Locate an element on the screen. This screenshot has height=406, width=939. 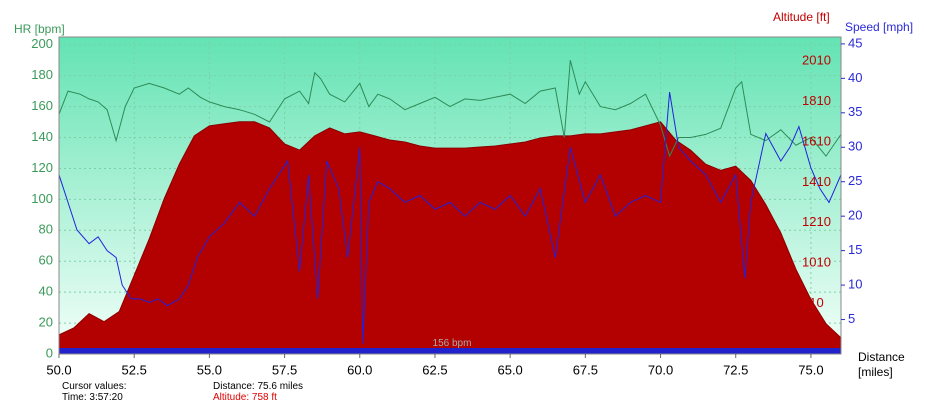
speed-tick-label: 35 is located at coordinates (855, 111).